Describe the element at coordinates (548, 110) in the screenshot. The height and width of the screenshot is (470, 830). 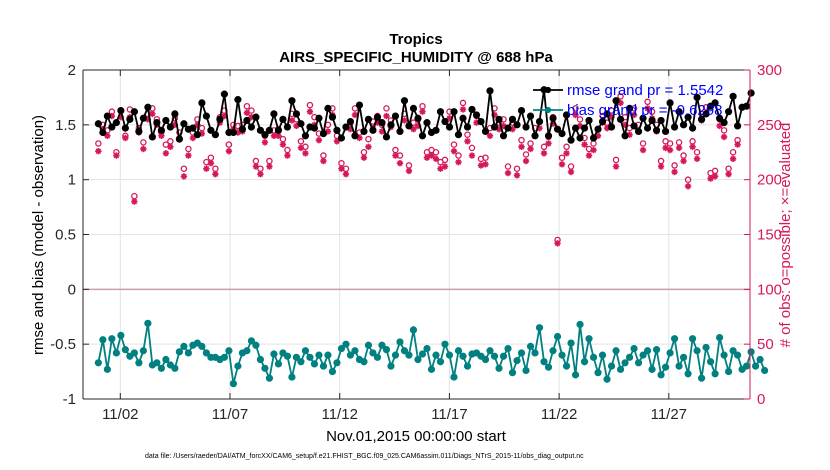
I see `legend-marker` at that location.